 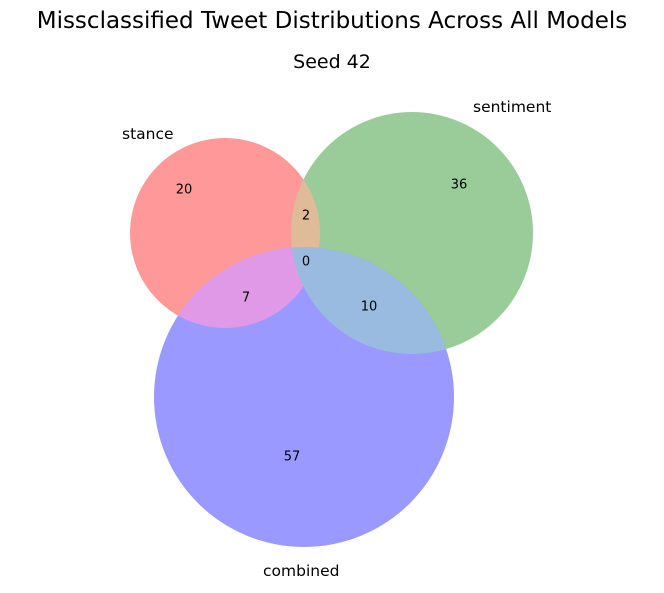 What do you see at coordinates (332, 62) in the screenshot?
I see `chart-subtitle: Seed 42` at bounding box center [332, 62].